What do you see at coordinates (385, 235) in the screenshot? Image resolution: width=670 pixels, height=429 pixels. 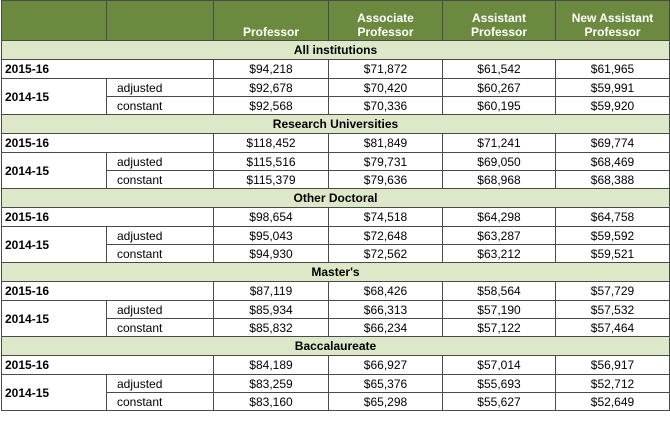 I see `value-cell: $72,648` at bounding box center [385, 235].